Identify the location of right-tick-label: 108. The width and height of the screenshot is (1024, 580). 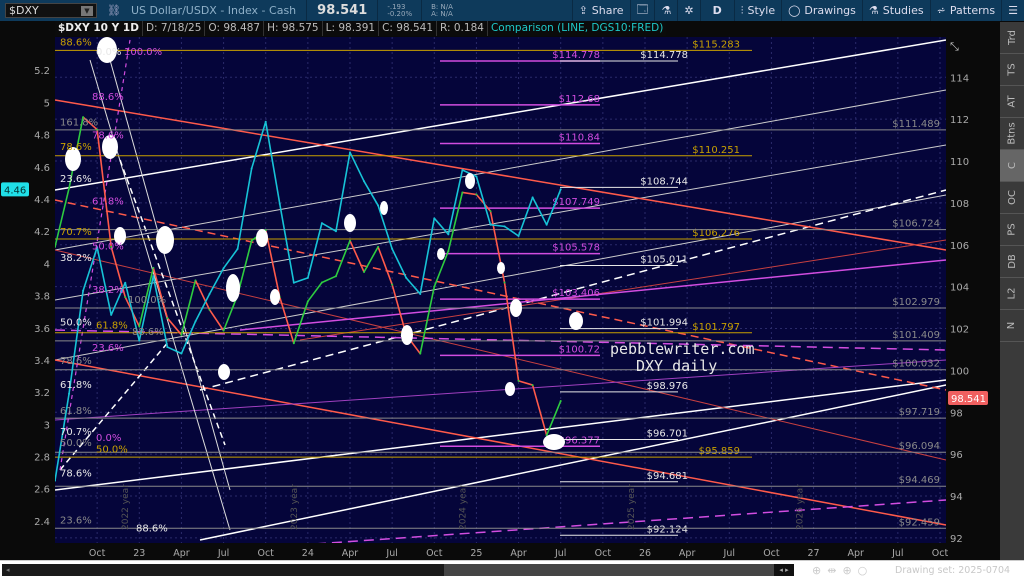
(959, 204).